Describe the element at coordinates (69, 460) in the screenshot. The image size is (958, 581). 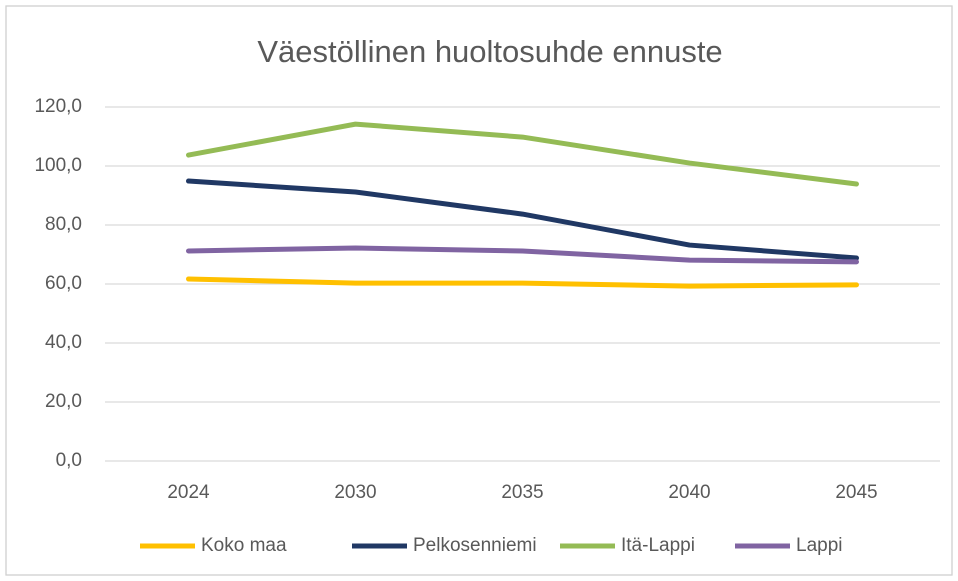
I see `y-tick-label: 0,0` at that location.